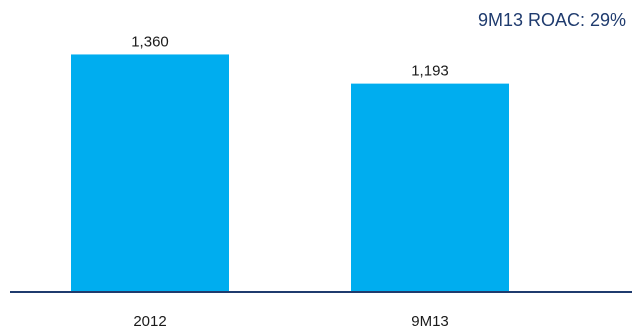 Image resolution: width=632 pixels, height=332 pixels. I want to click on data-label-9M13: 1,193, so click(430, 71).